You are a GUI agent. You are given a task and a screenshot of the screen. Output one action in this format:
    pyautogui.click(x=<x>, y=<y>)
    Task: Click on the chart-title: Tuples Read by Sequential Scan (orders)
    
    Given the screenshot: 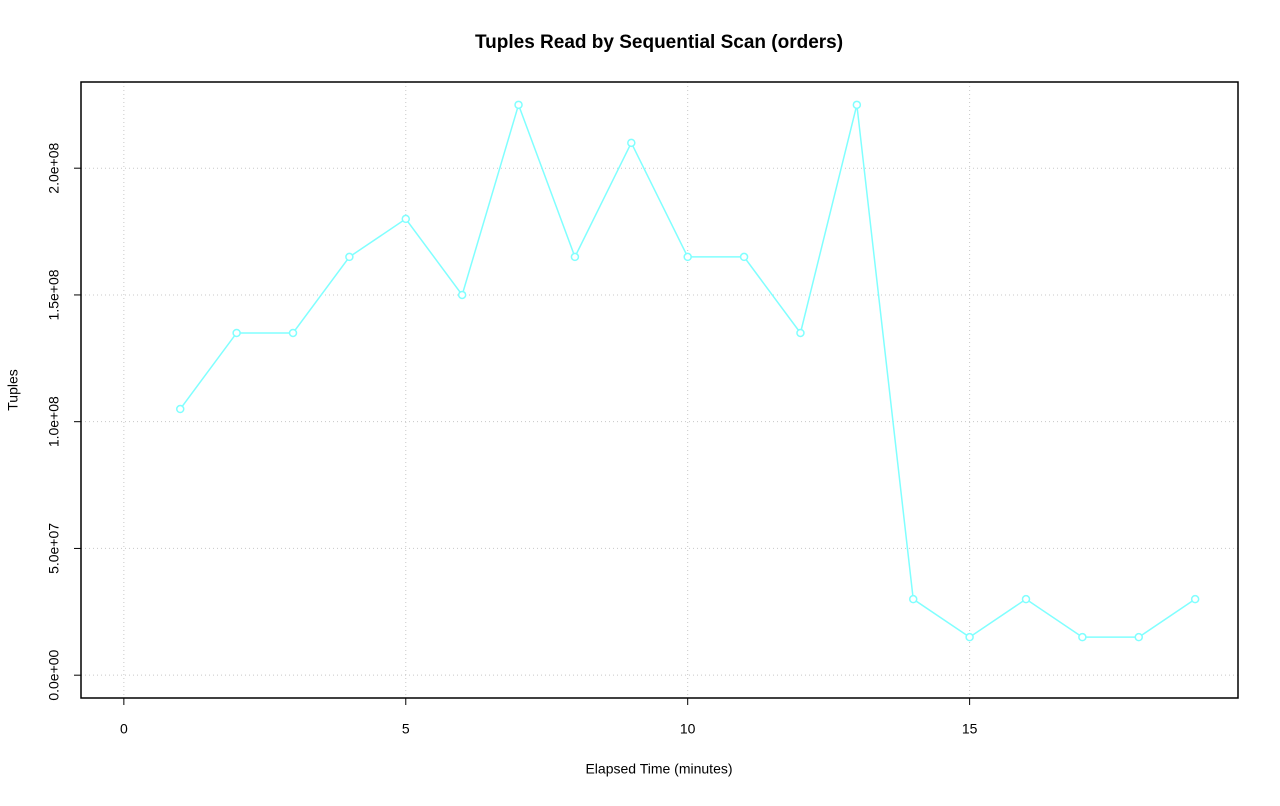 What is the action you would take?
    pyautogui.click(x=659, y=42)
    